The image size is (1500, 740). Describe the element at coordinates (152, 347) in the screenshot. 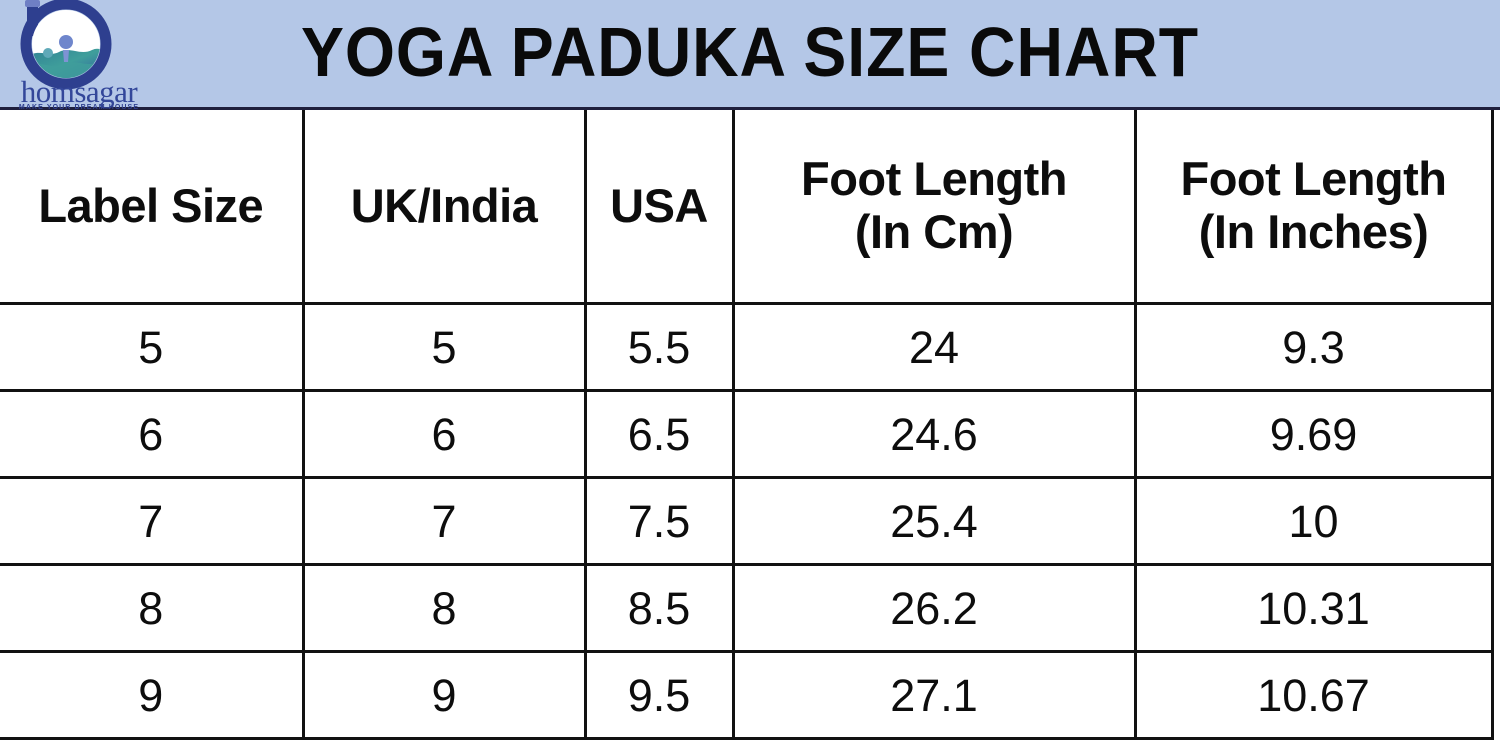

I see `cell-label-size: 5` at that location.